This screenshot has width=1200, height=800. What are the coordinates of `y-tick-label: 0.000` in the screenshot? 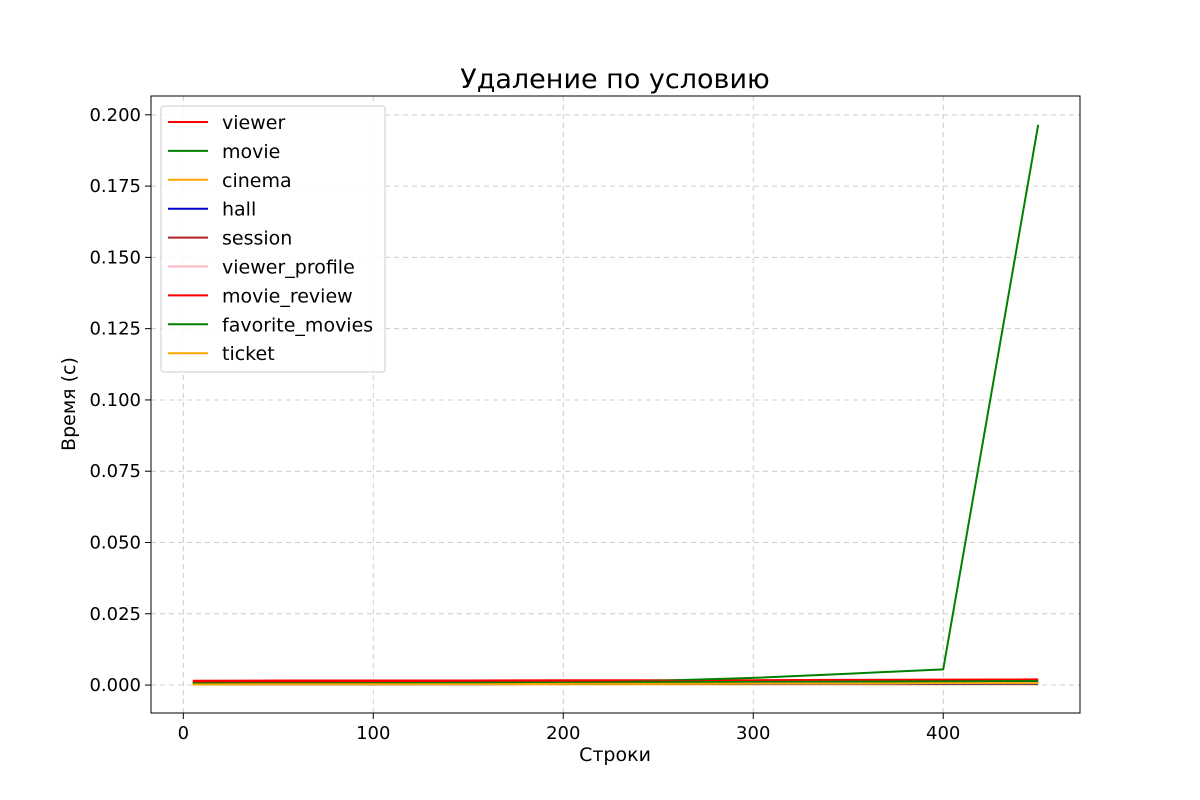 It's located at (115, 685).